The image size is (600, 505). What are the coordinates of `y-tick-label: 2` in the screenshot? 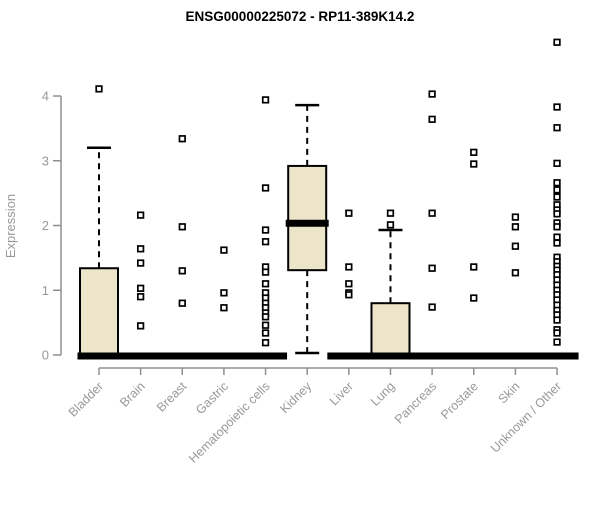 It's located at (45, 225).